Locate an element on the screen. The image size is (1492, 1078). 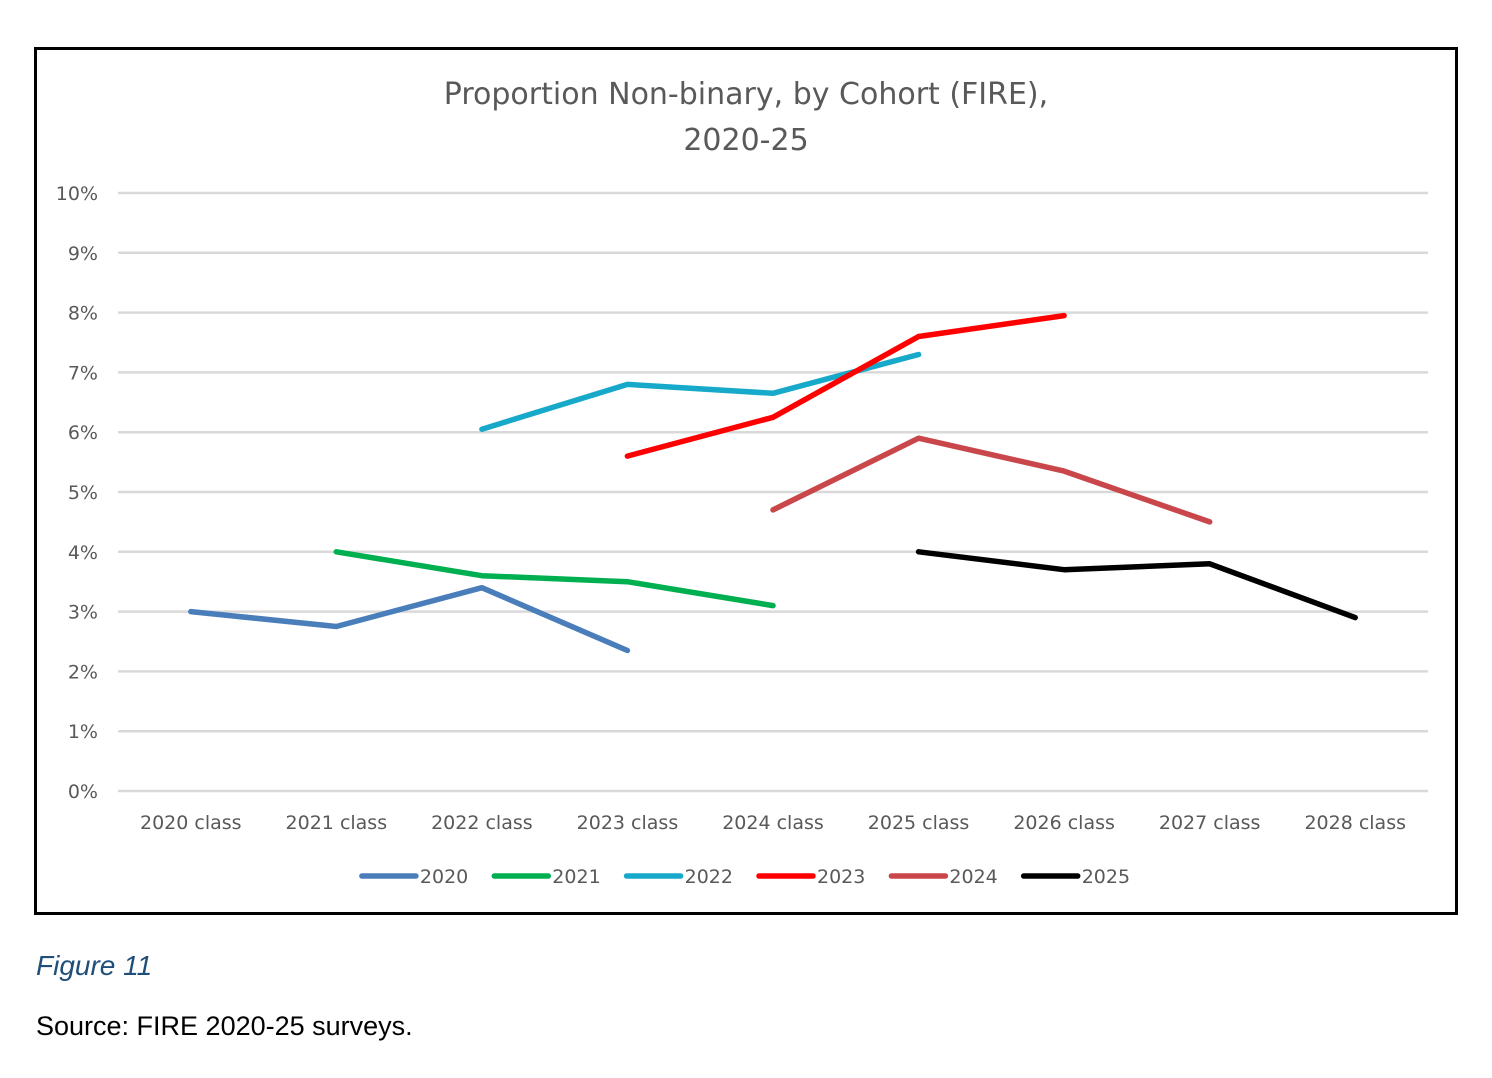
series-line-2020 is located at coordinates (409, 619).